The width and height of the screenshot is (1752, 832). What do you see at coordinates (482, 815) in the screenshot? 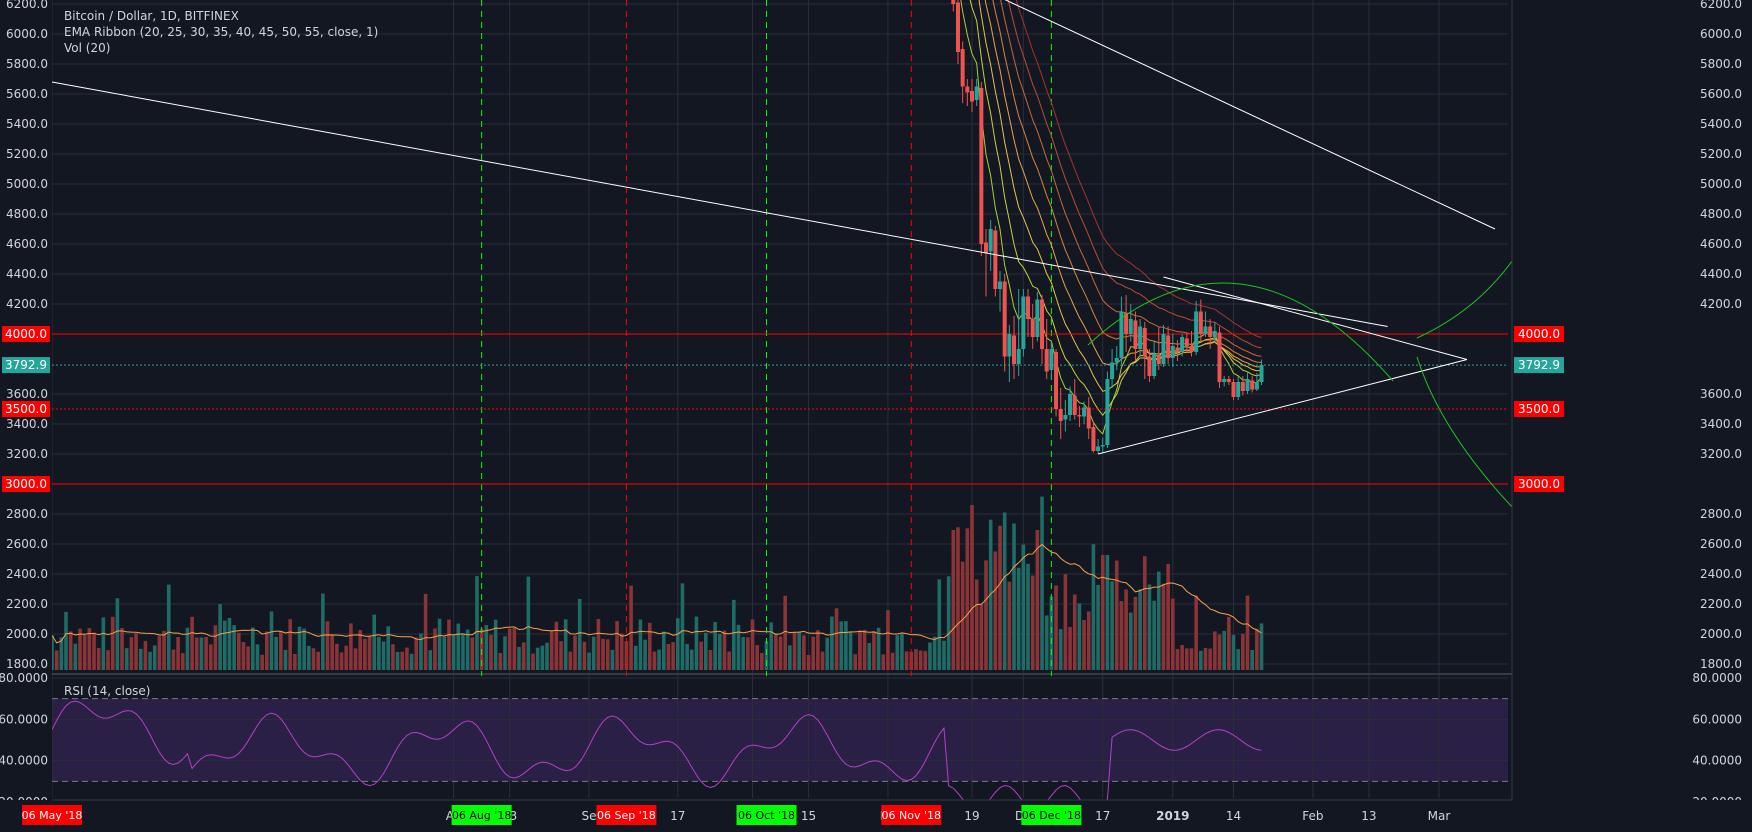
I see `date-tag-label: 06 Aug '18` at bounding box center [482, 815].